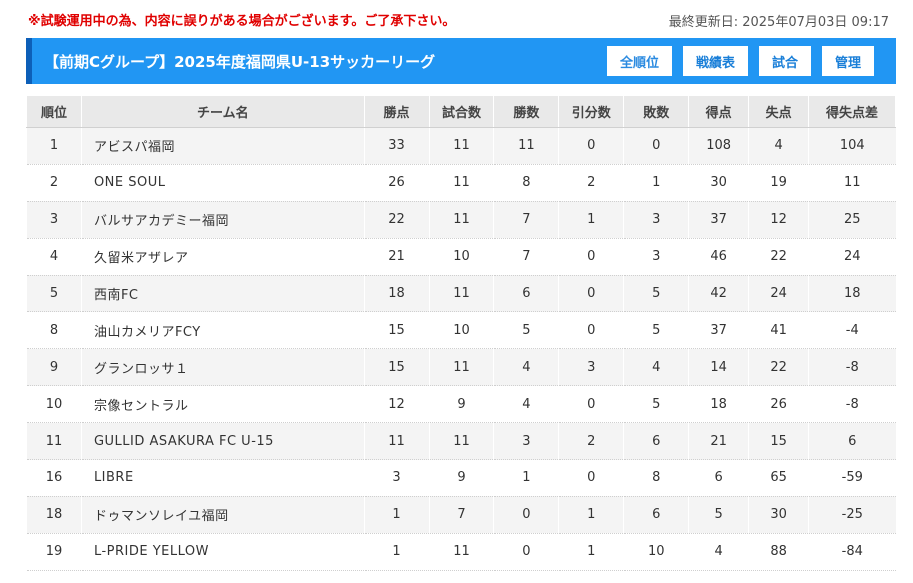  Describe the element at coordinates (54, 404) in the screenshot. I see `cell-rank: 10` at that location.